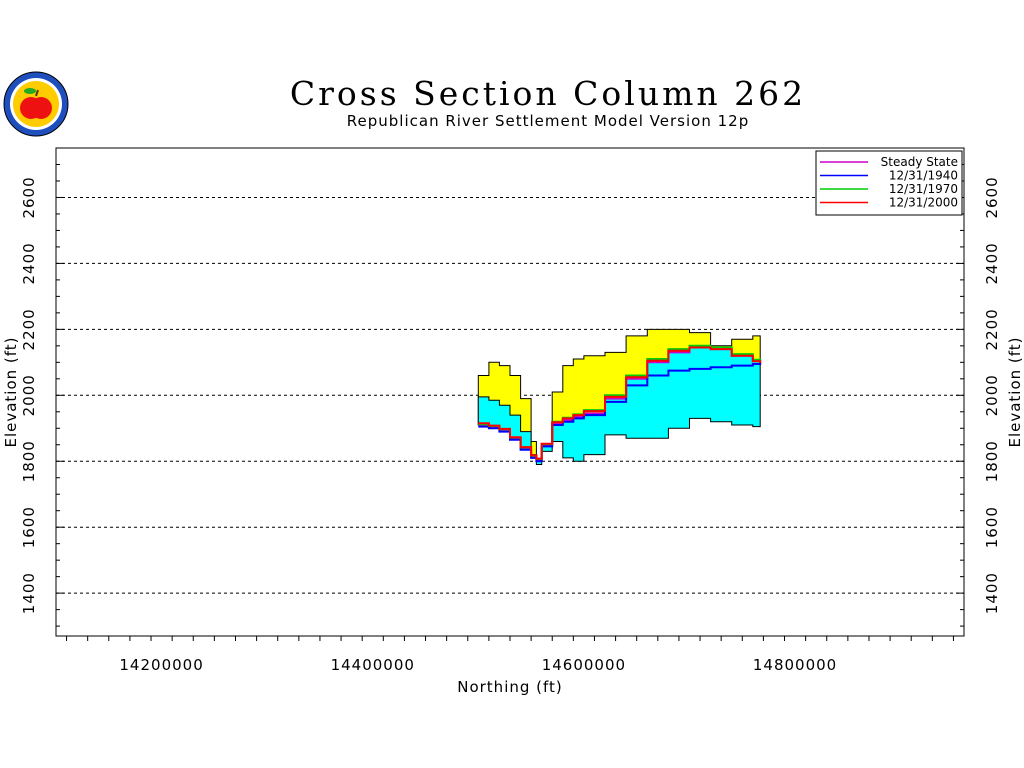  Describe the element at coordinates (919, 162) in the screenshot. I see `legend-label: Steady State` at that location.